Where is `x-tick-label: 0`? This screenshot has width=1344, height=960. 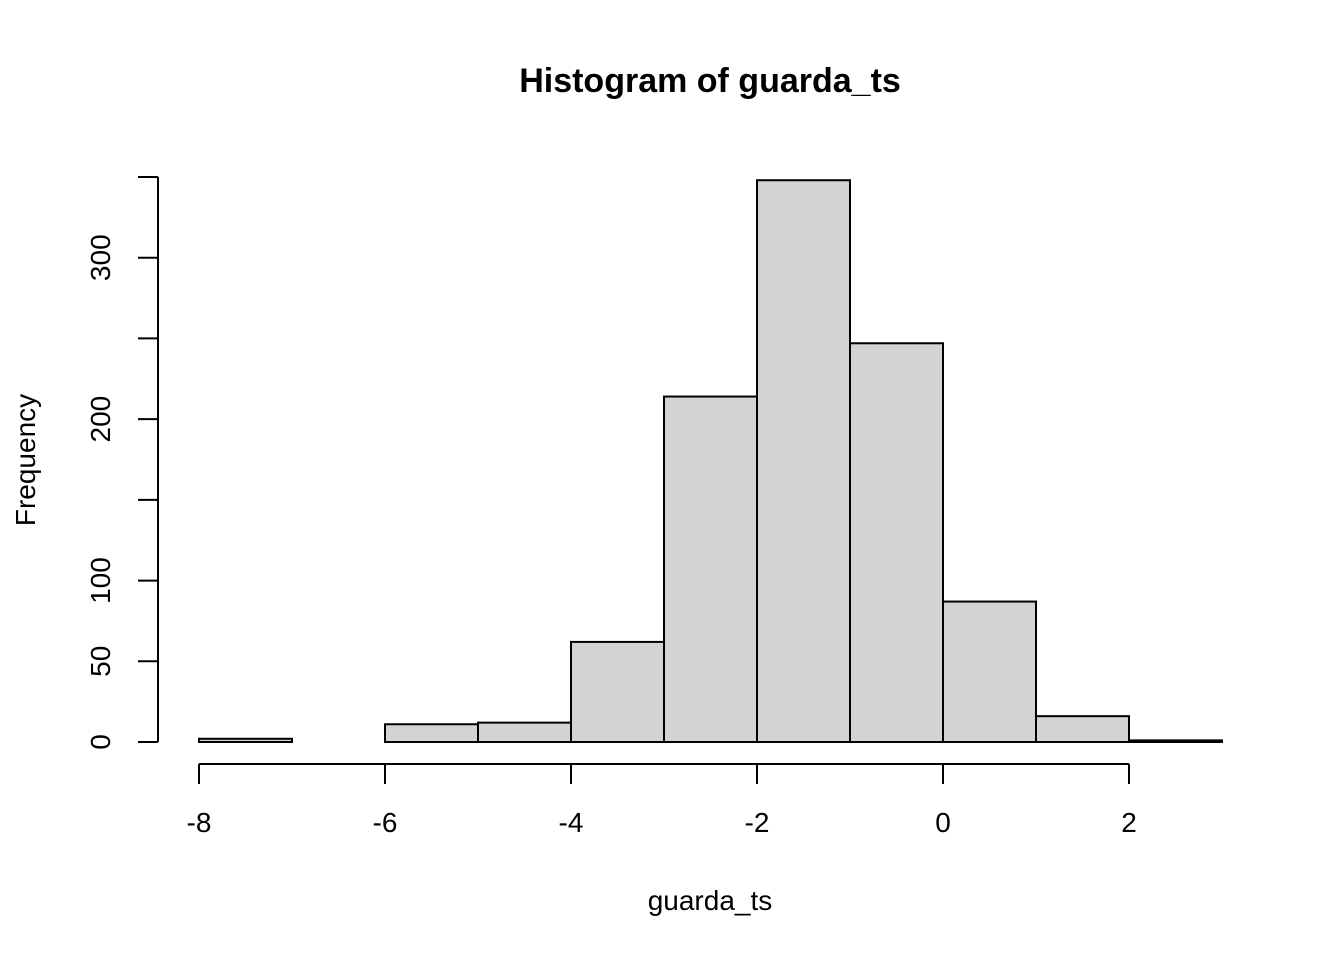 x-tick-label: 0 is located at coordinates (943, 822).